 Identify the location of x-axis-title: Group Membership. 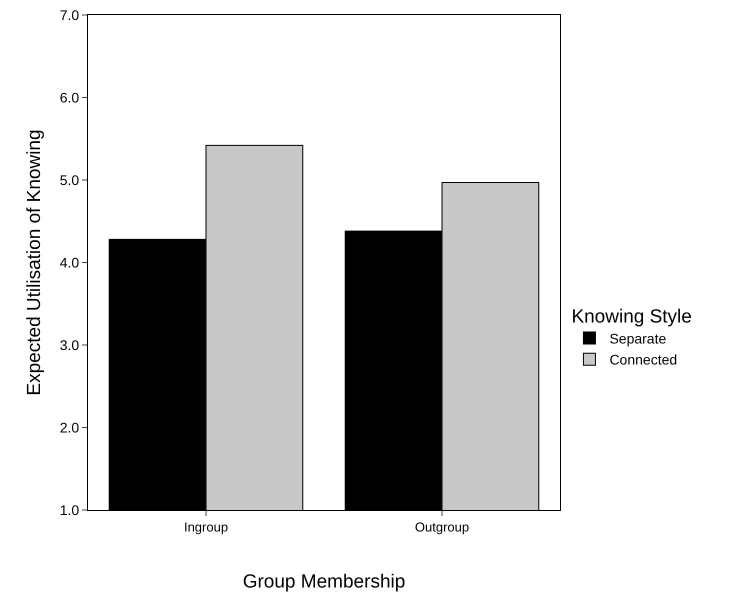
(324, 581).